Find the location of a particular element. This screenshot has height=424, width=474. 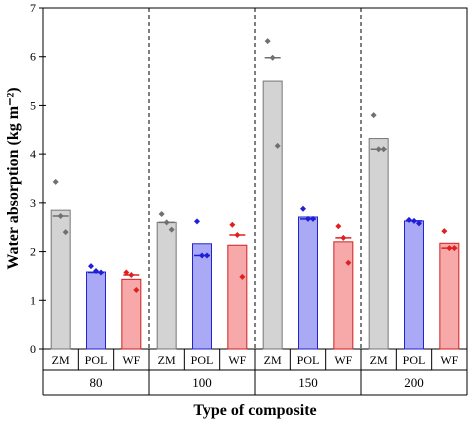

y-tick-label: 4 is located at coordinates (33, 154).